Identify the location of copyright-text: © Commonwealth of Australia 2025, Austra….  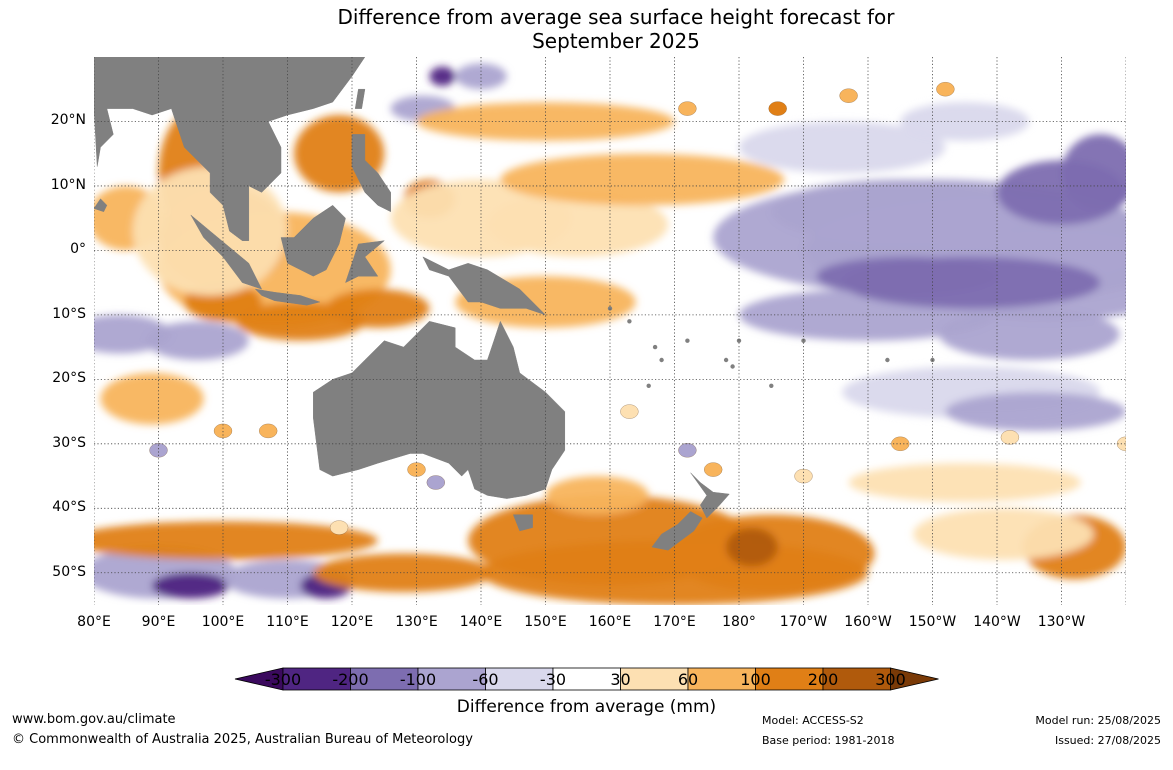
(242, 739).